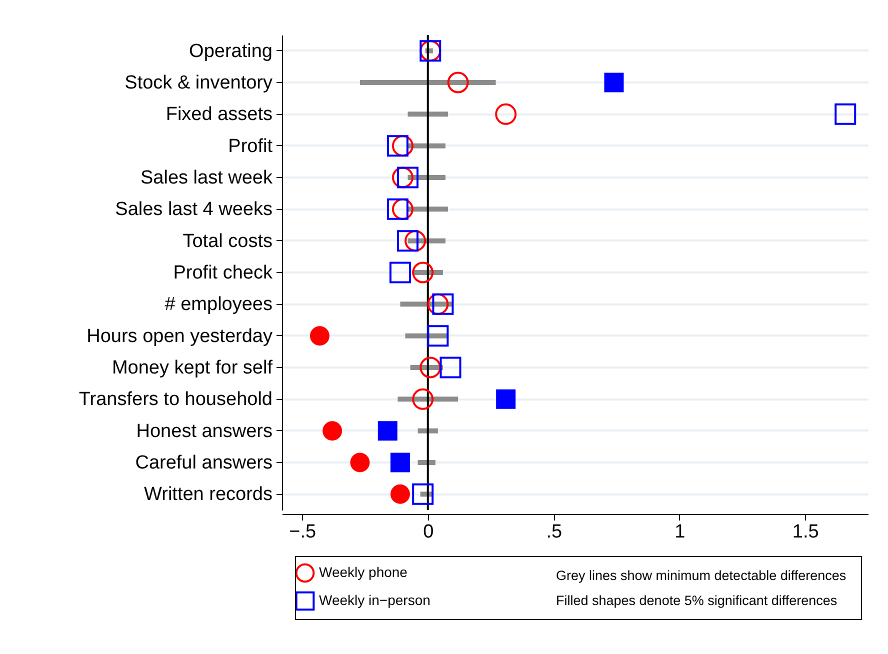  I want to click on legend-label: Weekly in−person, so click(374, 600).